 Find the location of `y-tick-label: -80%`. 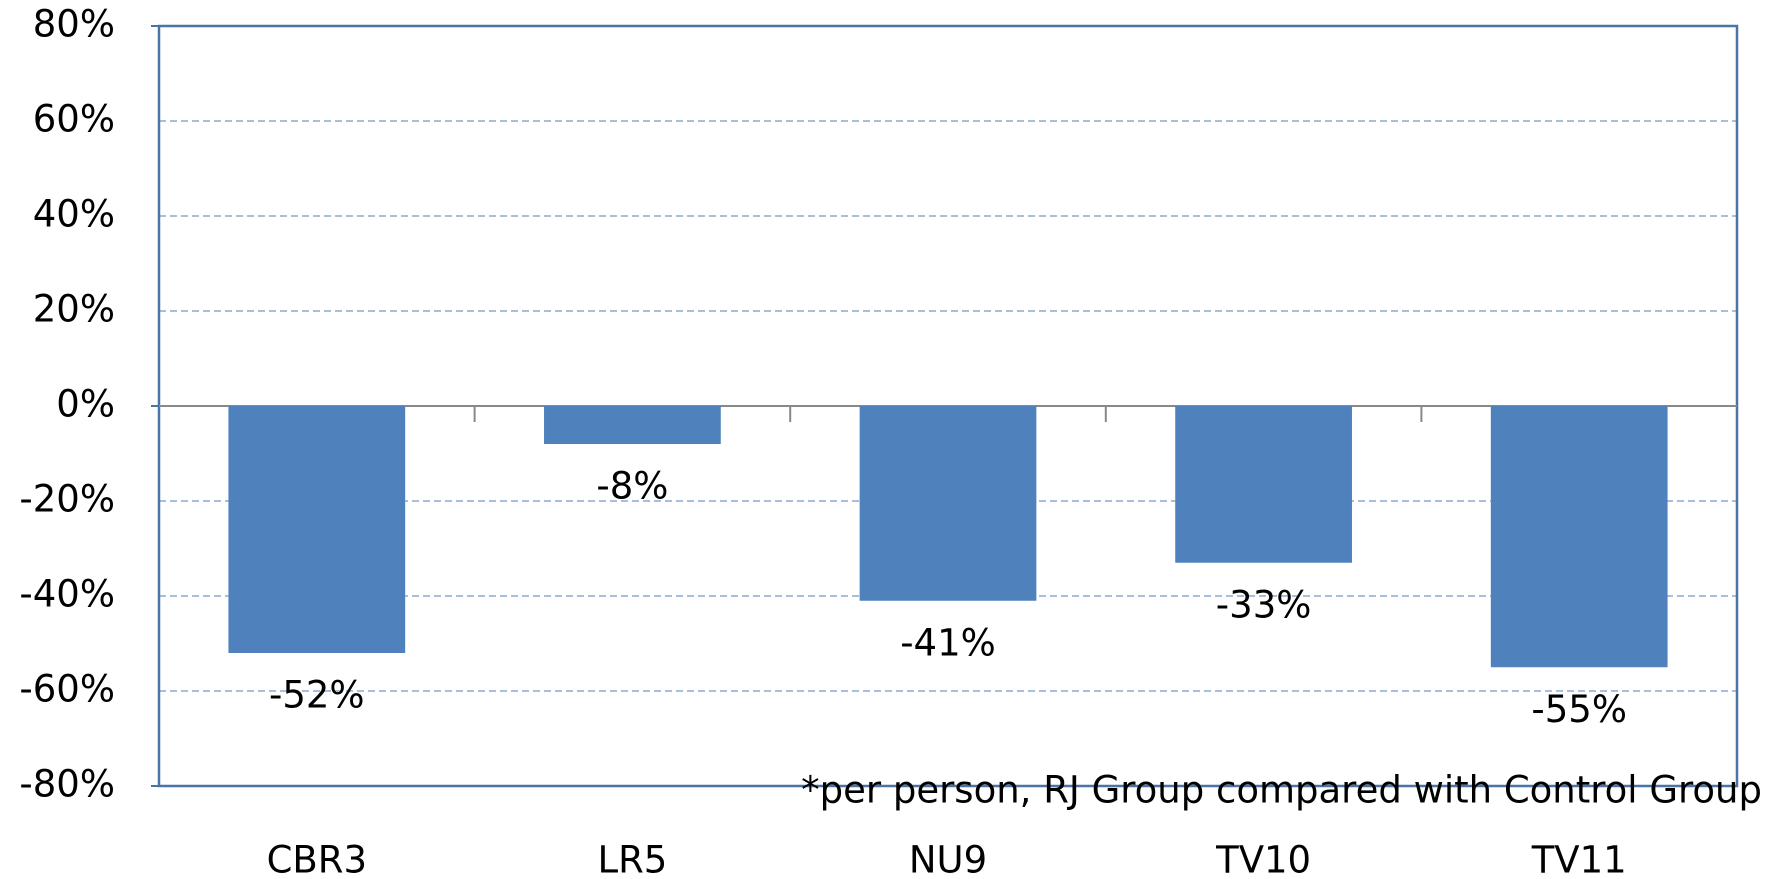

y-tick-label: -80% is located at coordinates (67, 784).